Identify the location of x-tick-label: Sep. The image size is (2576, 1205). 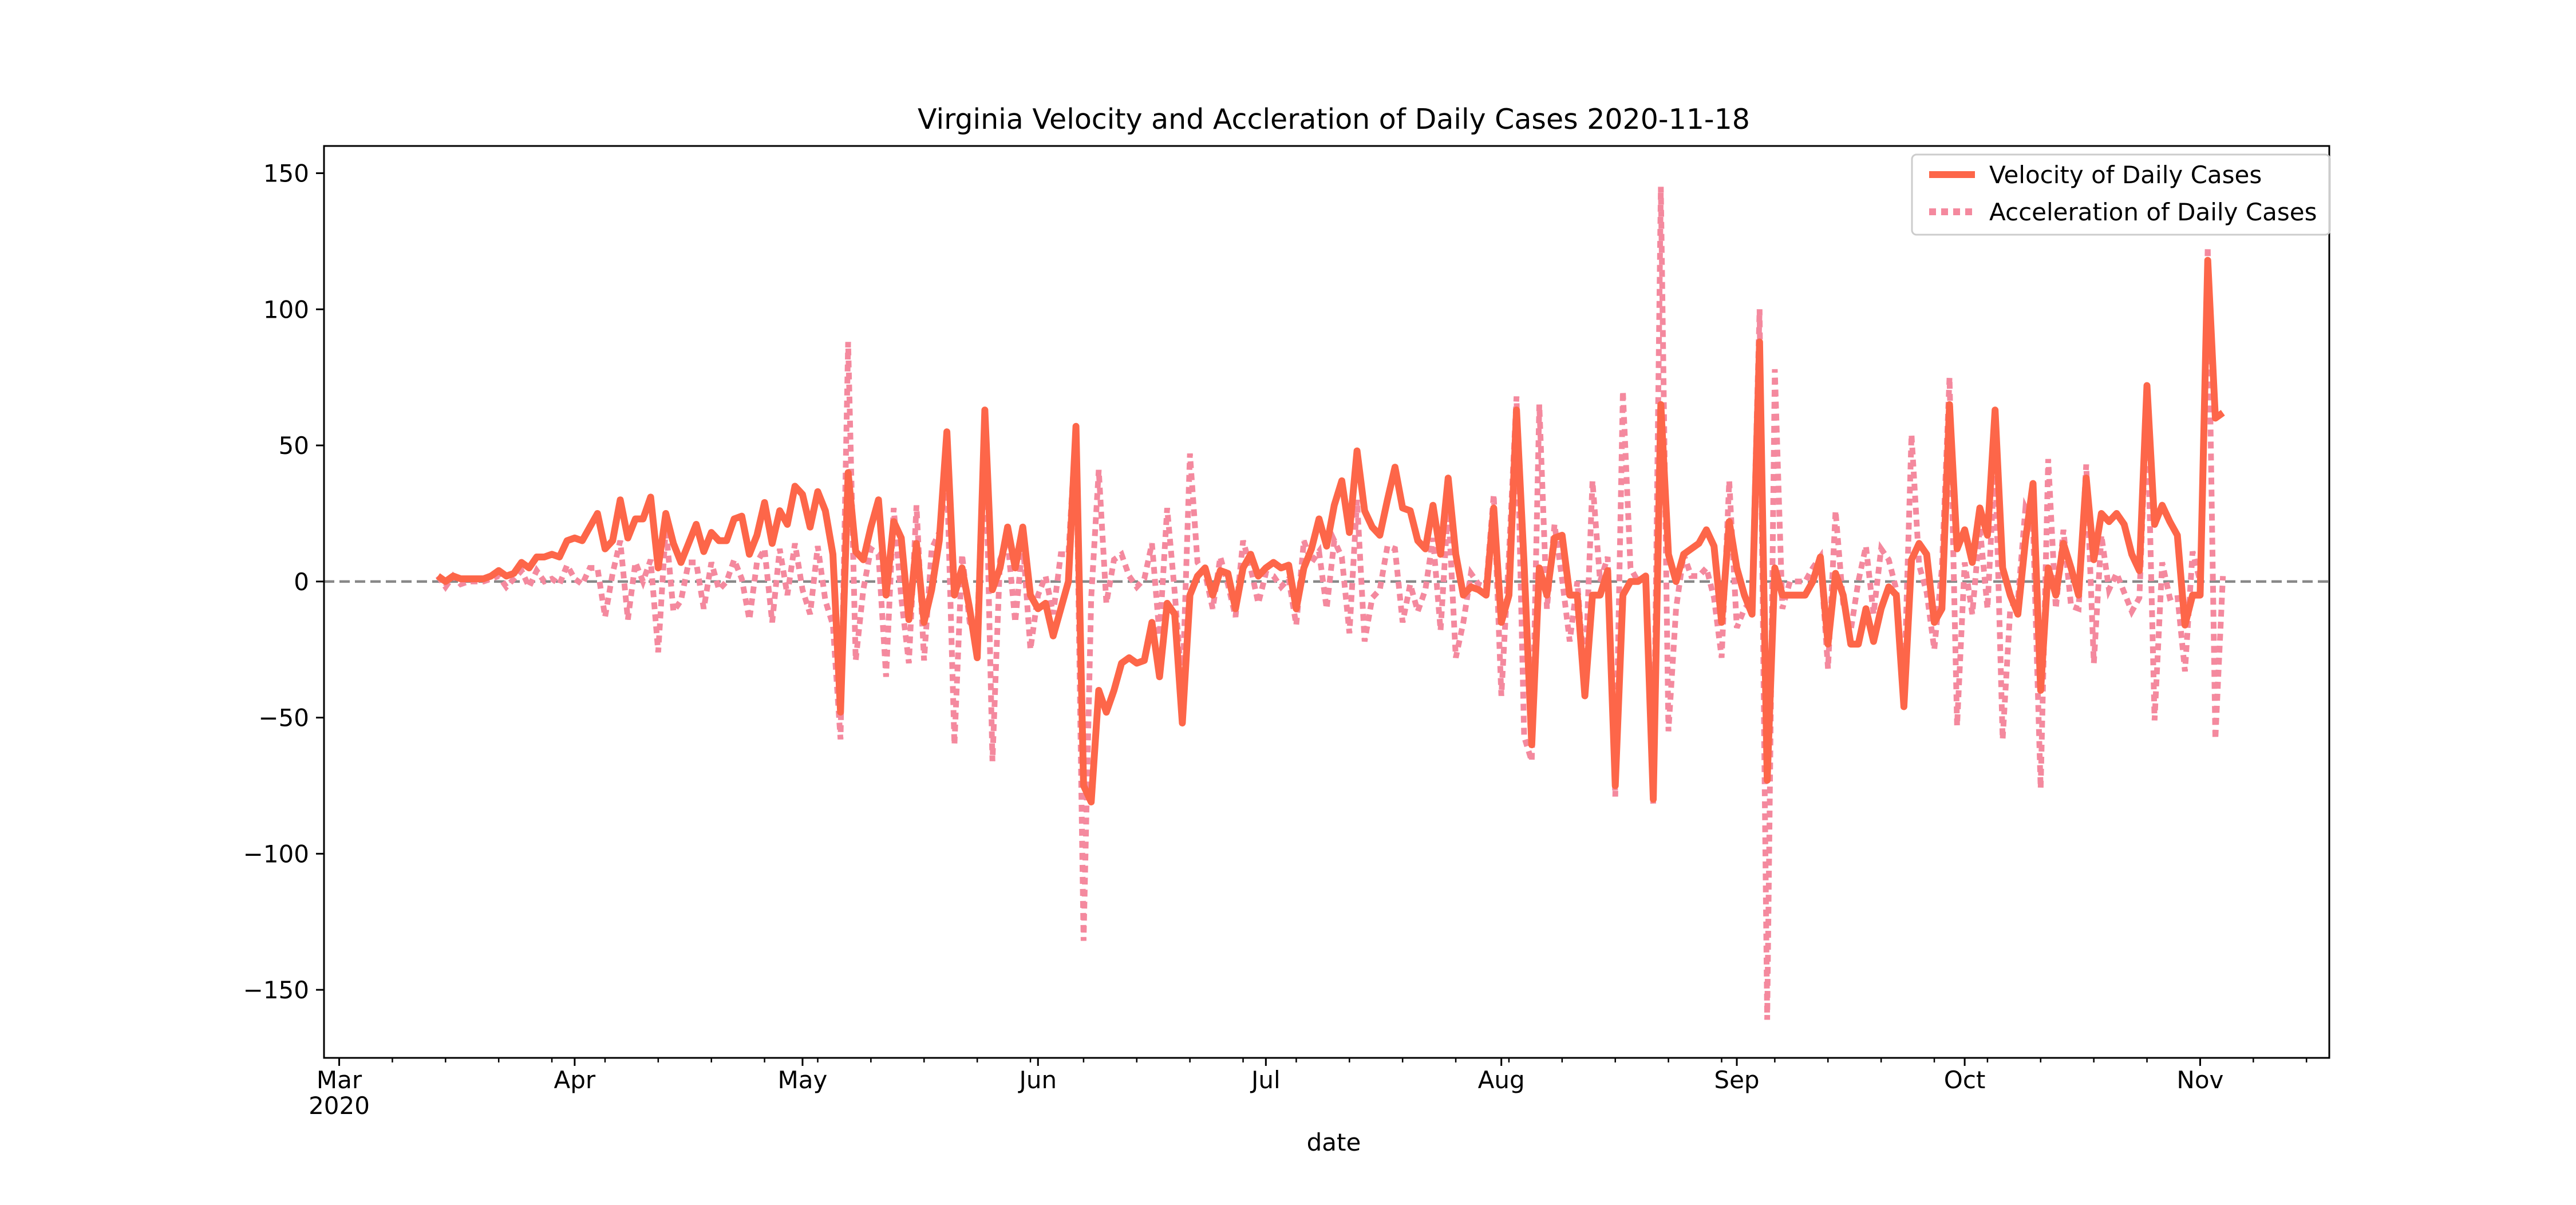
(1736, 1080).